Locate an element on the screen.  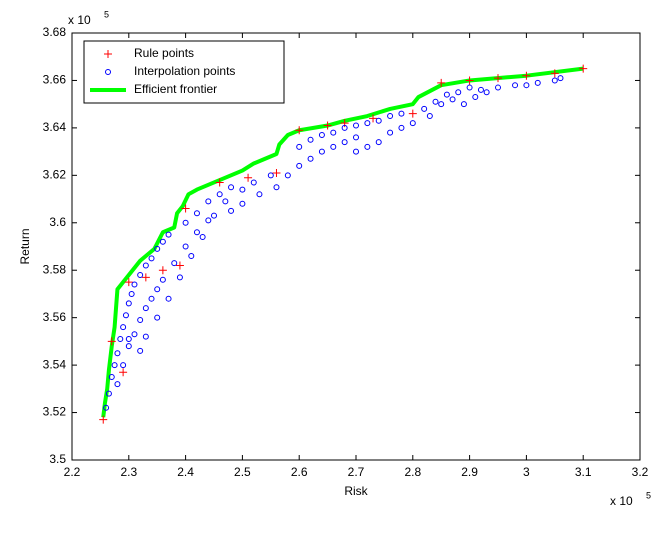
x-tick-label: 3.1 is located at coordinates (583, 472).